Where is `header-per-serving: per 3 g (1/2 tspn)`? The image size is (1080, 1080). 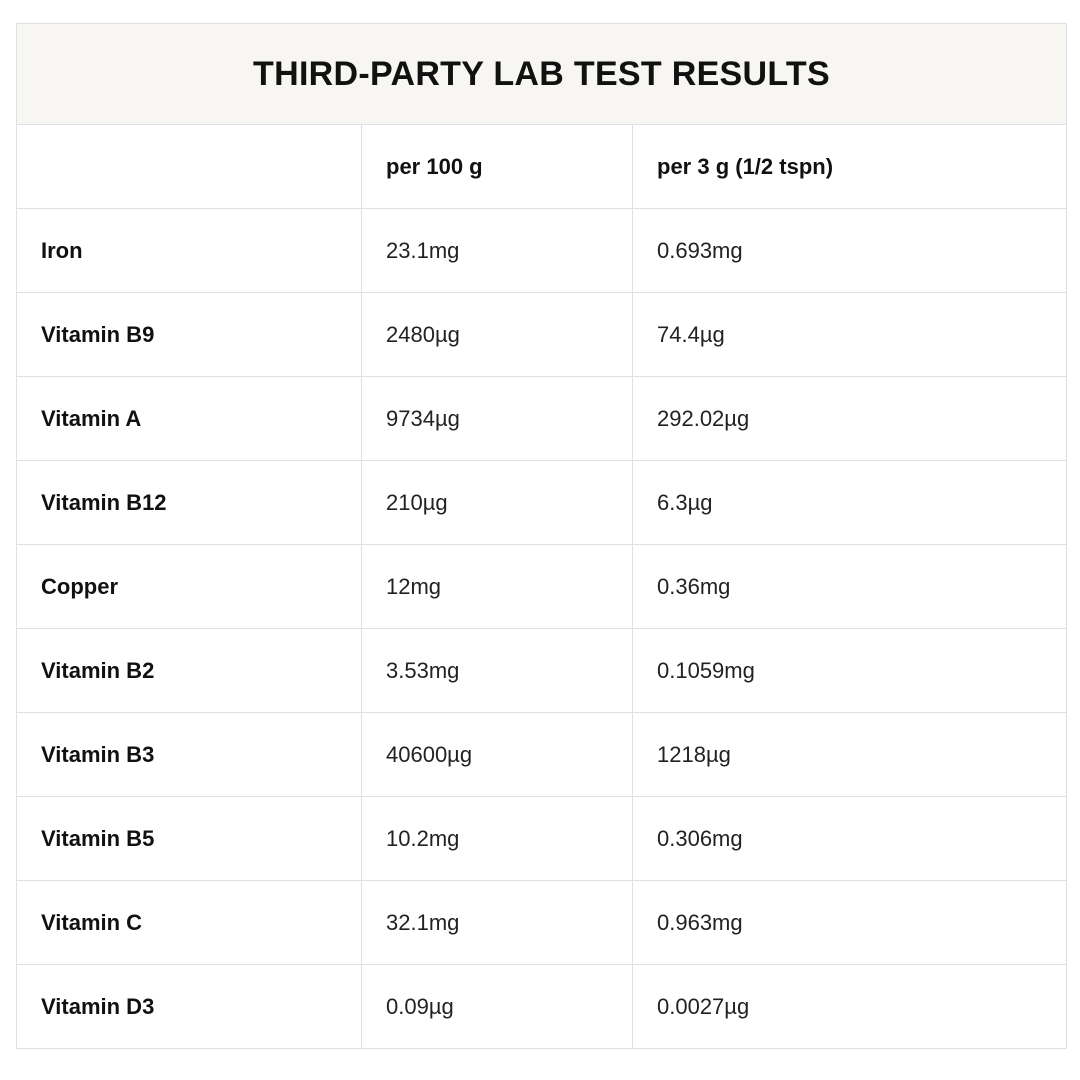 header-per-serving: per 3 g (1/2 tspn) is located at coordinates (849, 166).